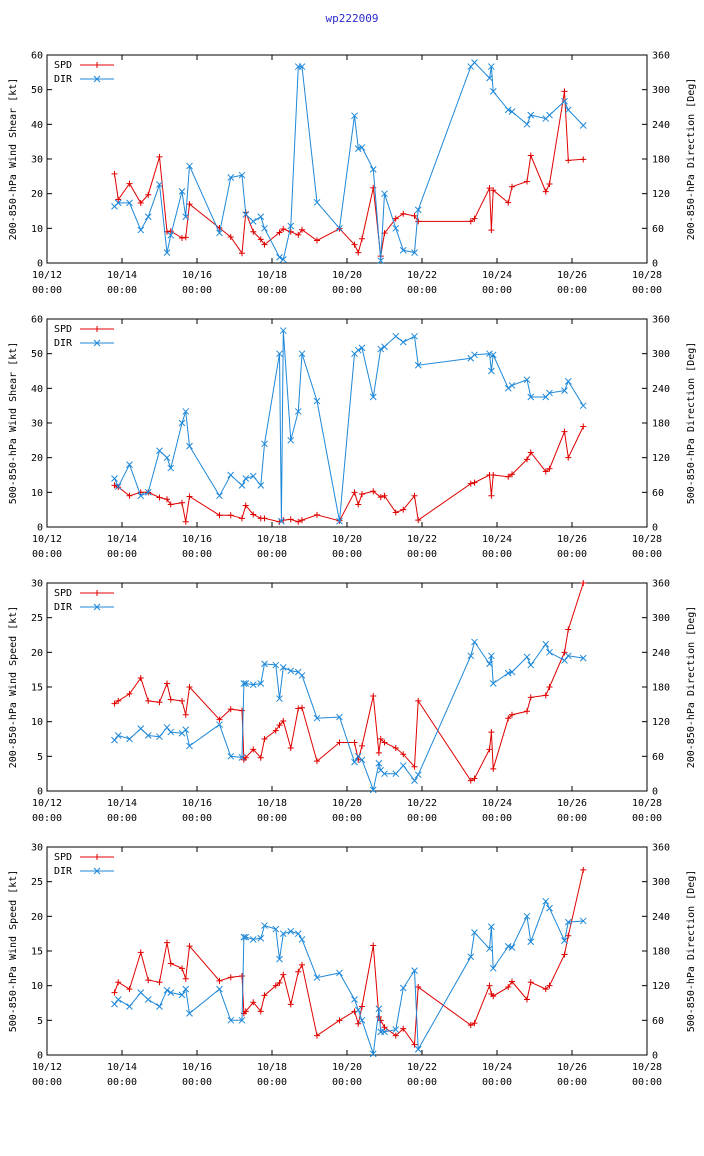  I want to click on y-left-axis-title: 500-850-hPa Wind Speed [kt], so click(13, 951).